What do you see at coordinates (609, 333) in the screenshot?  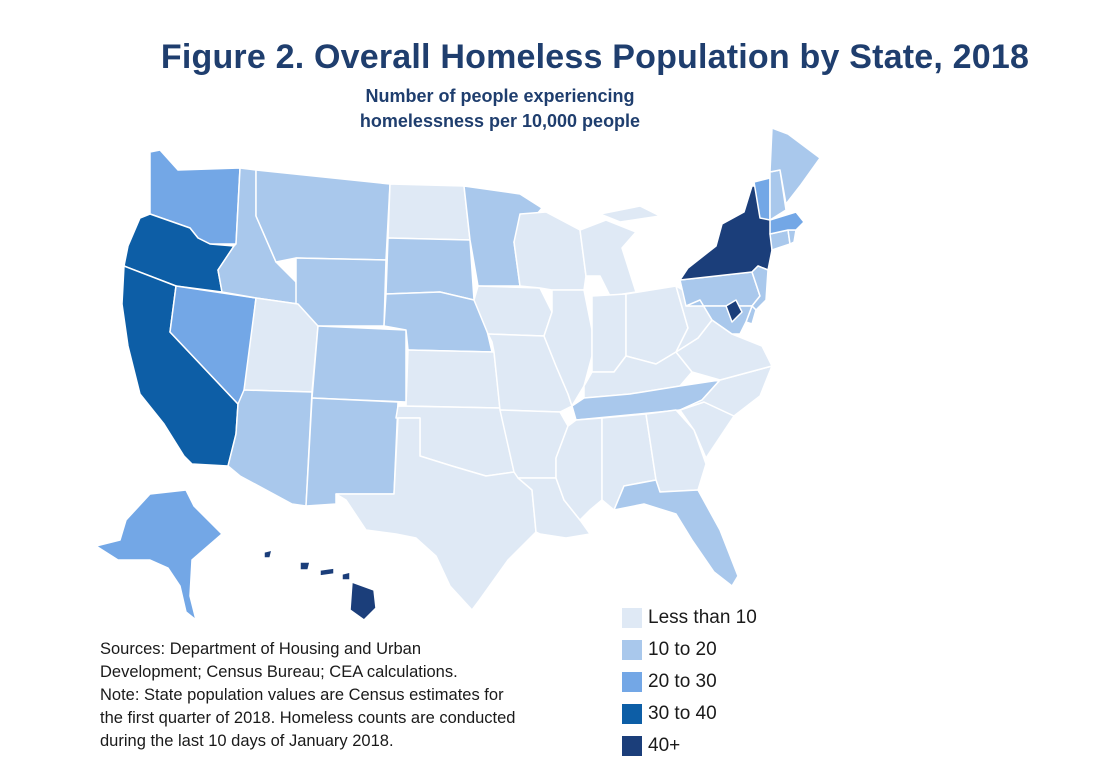 I see `state-in` at bounding box center [609, 333].